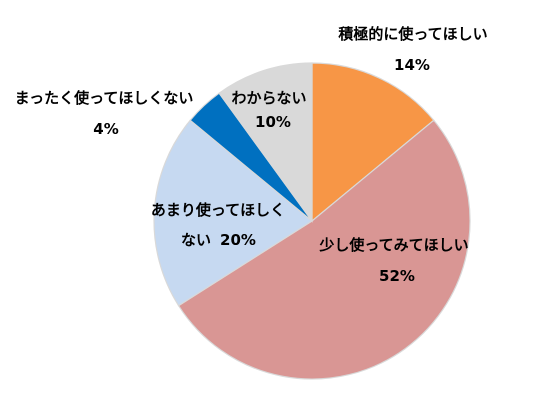  What do you see at coordinates (196, 240) in the screenshot?
I see `slice-label-not-much-cont: ない` at bounding box center [196, 240].